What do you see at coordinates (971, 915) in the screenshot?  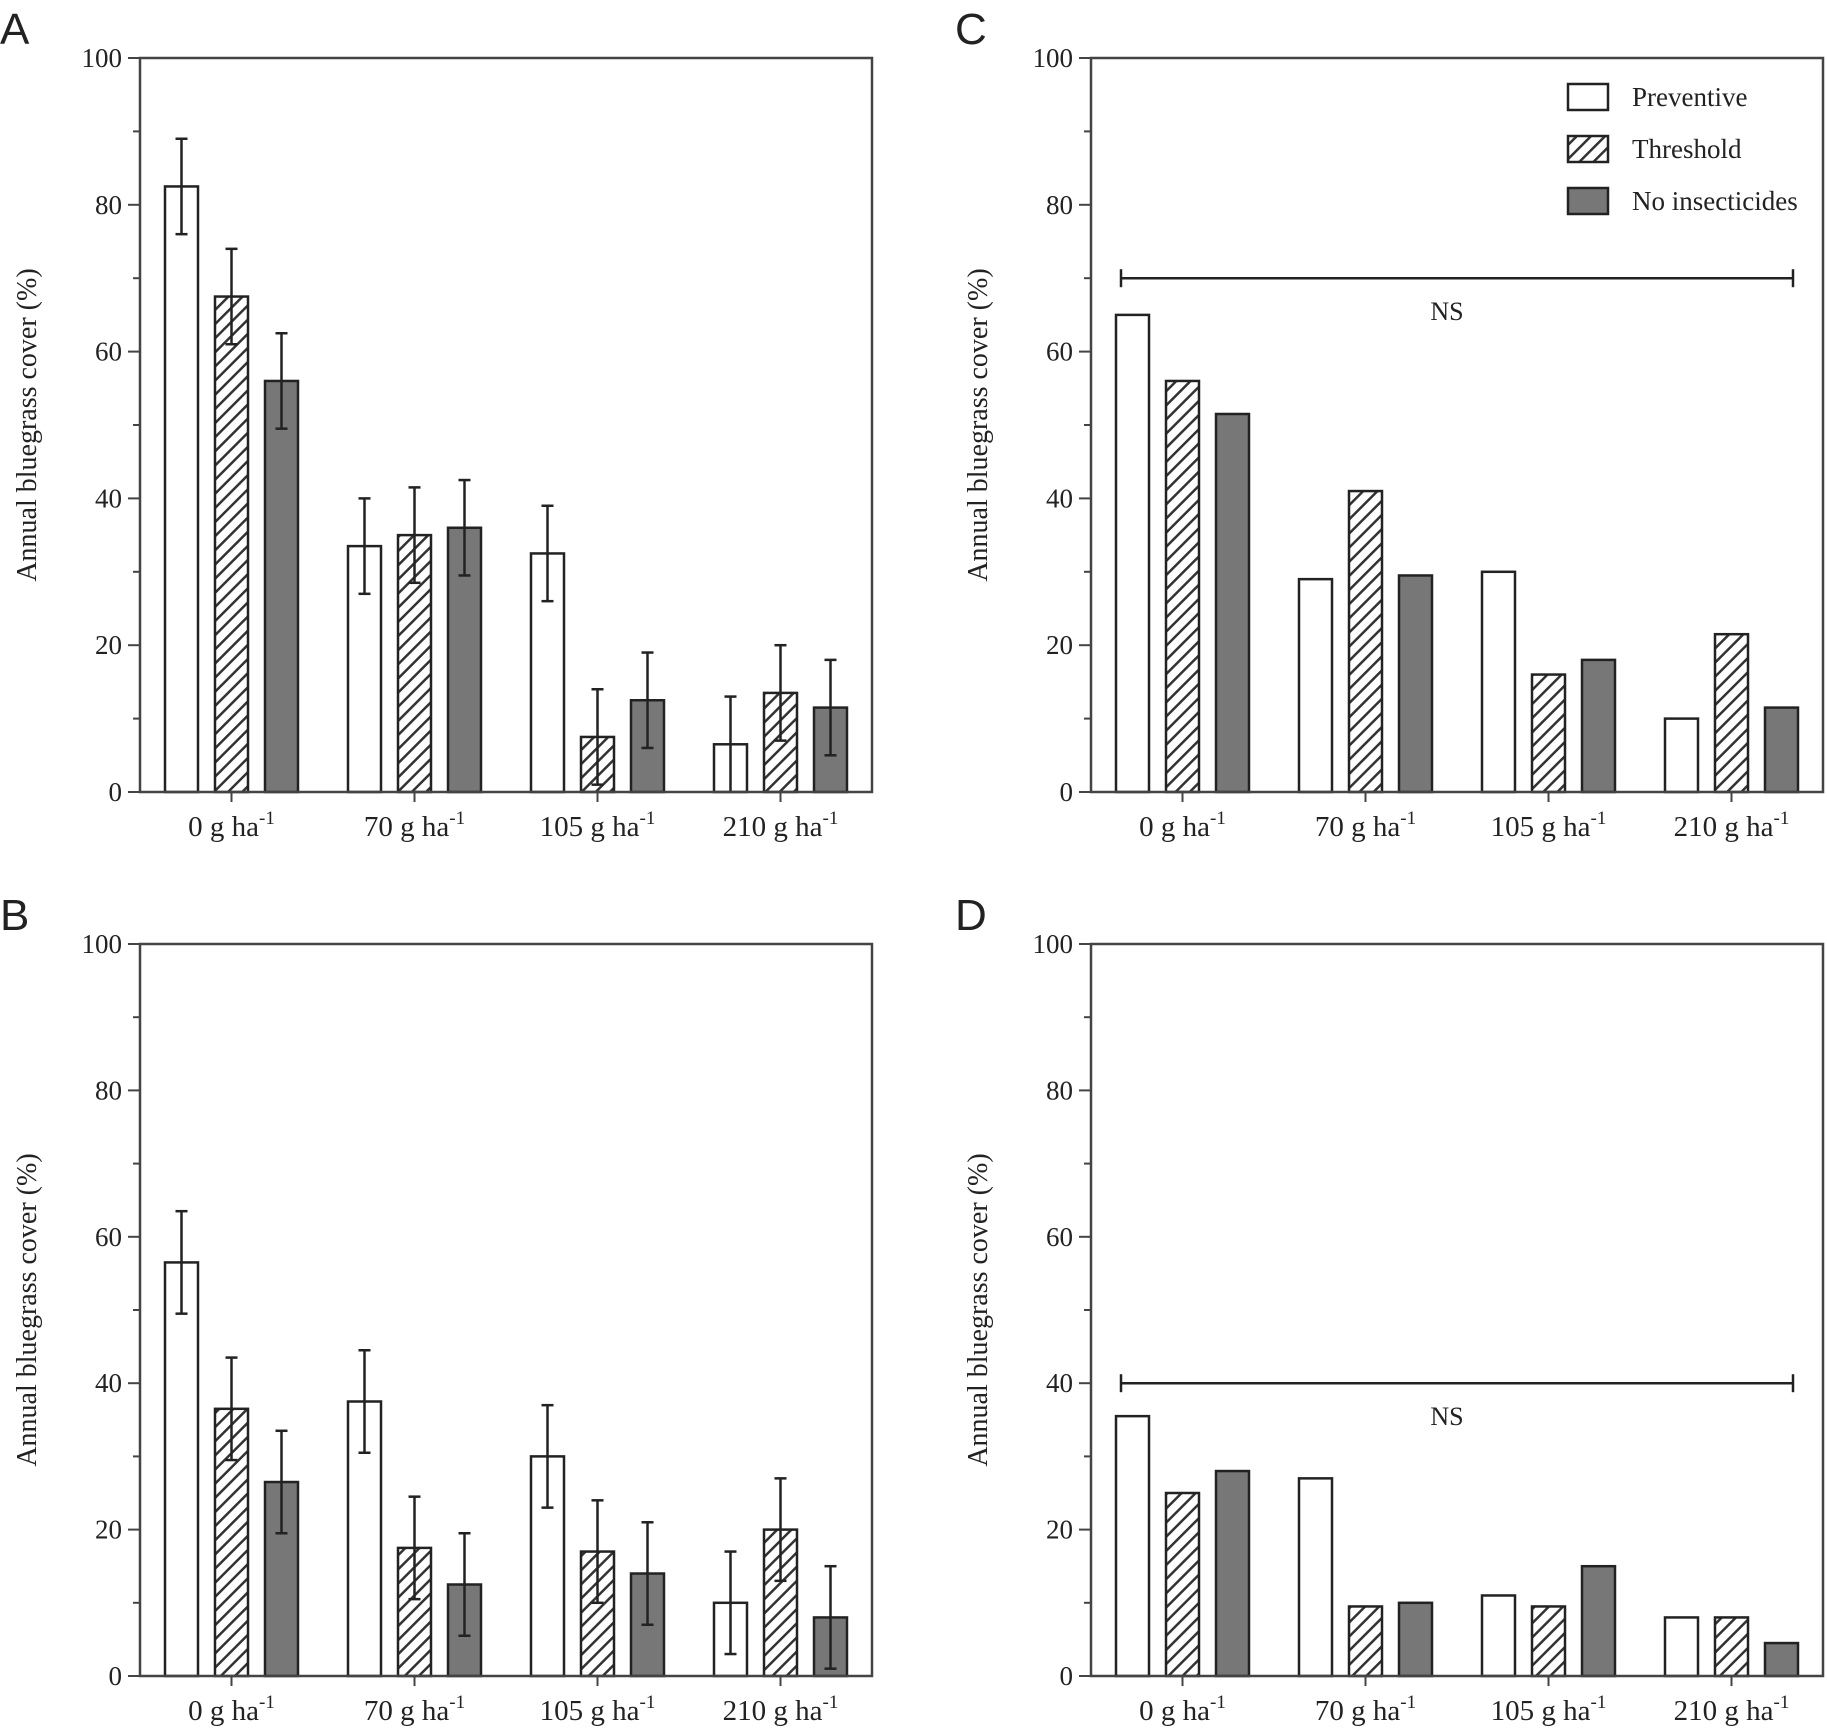 I see `panel-letter: D` at bounding box center [971, 915].